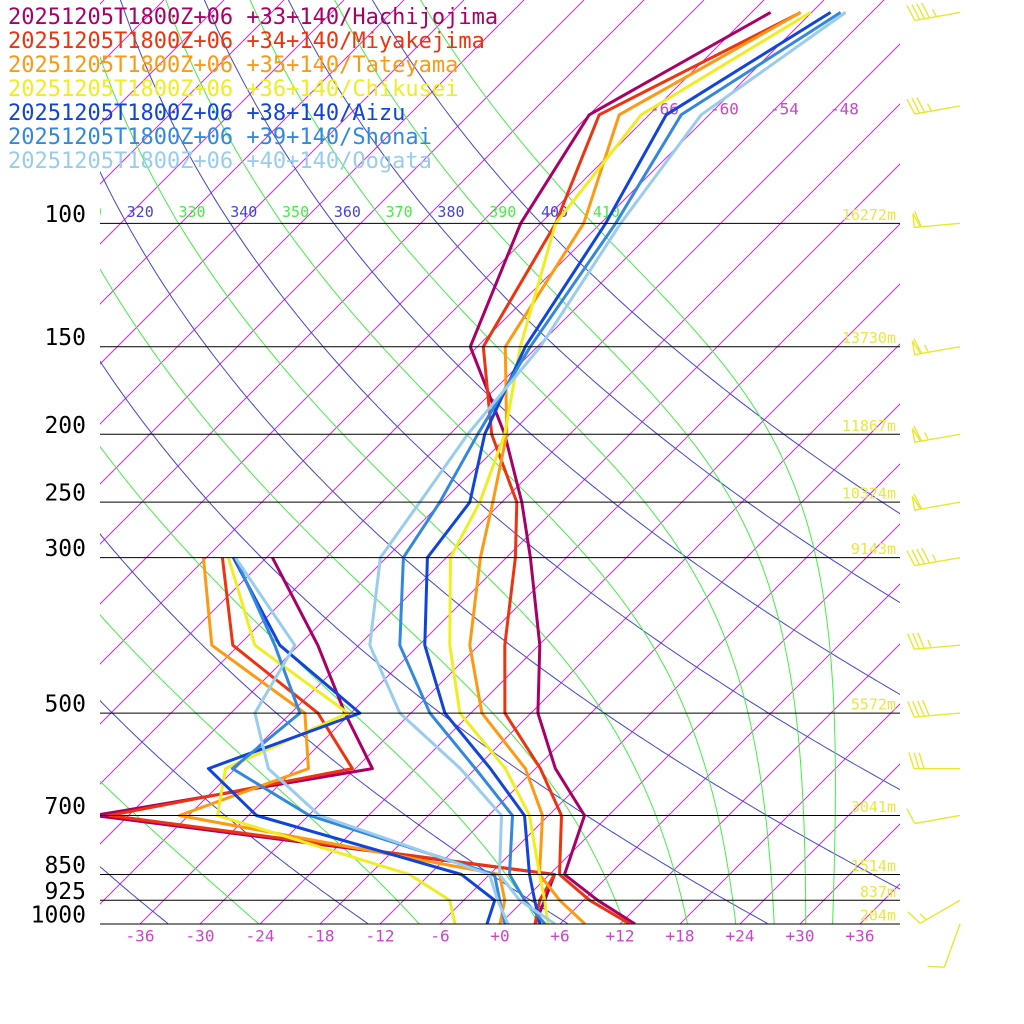 The width and height of the screenshot is (1024, 1024). Describe the element at coordinates (65, 705) in the screenshot. I see `pressure-label: 500` at that location.